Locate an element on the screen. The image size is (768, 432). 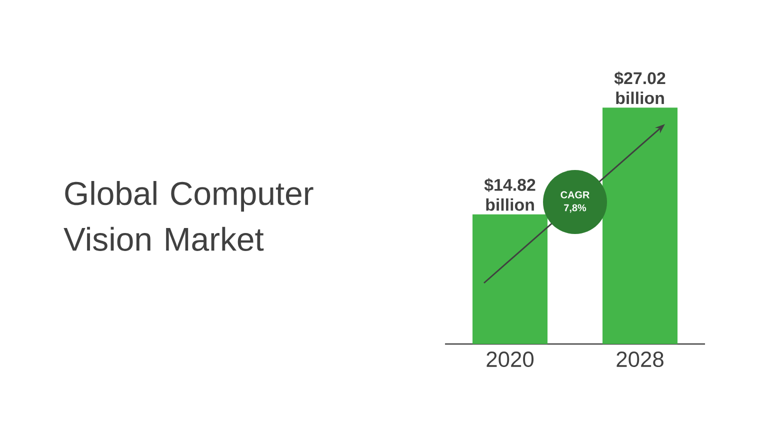
annotation: CAGR 7,8% is located at coordinates (575, 202).